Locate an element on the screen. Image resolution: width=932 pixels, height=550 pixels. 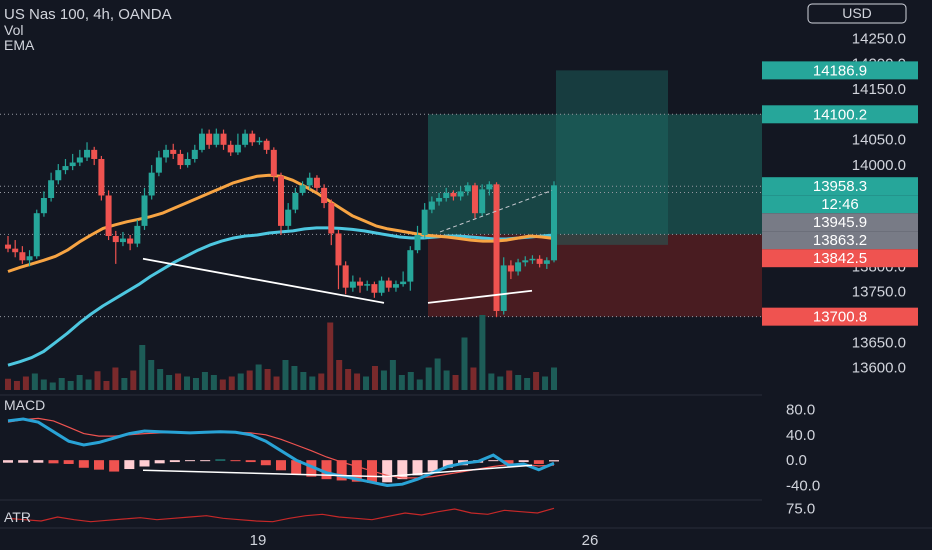
price-tag-label: 13945.9 is located at coordinates (840, 222).